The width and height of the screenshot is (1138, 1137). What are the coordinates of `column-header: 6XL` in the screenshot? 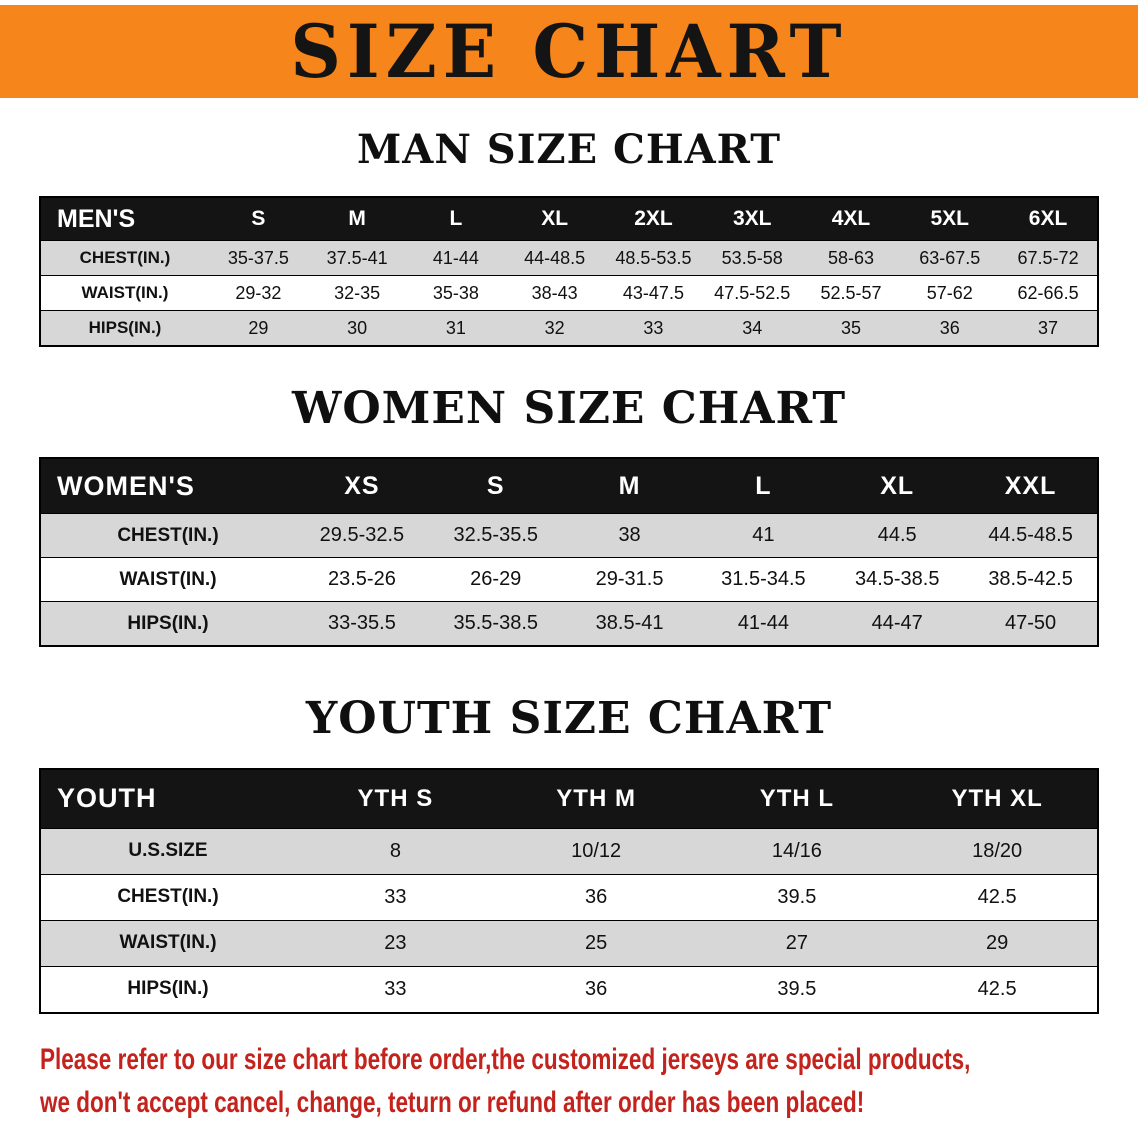 It's located at (1048, 218).